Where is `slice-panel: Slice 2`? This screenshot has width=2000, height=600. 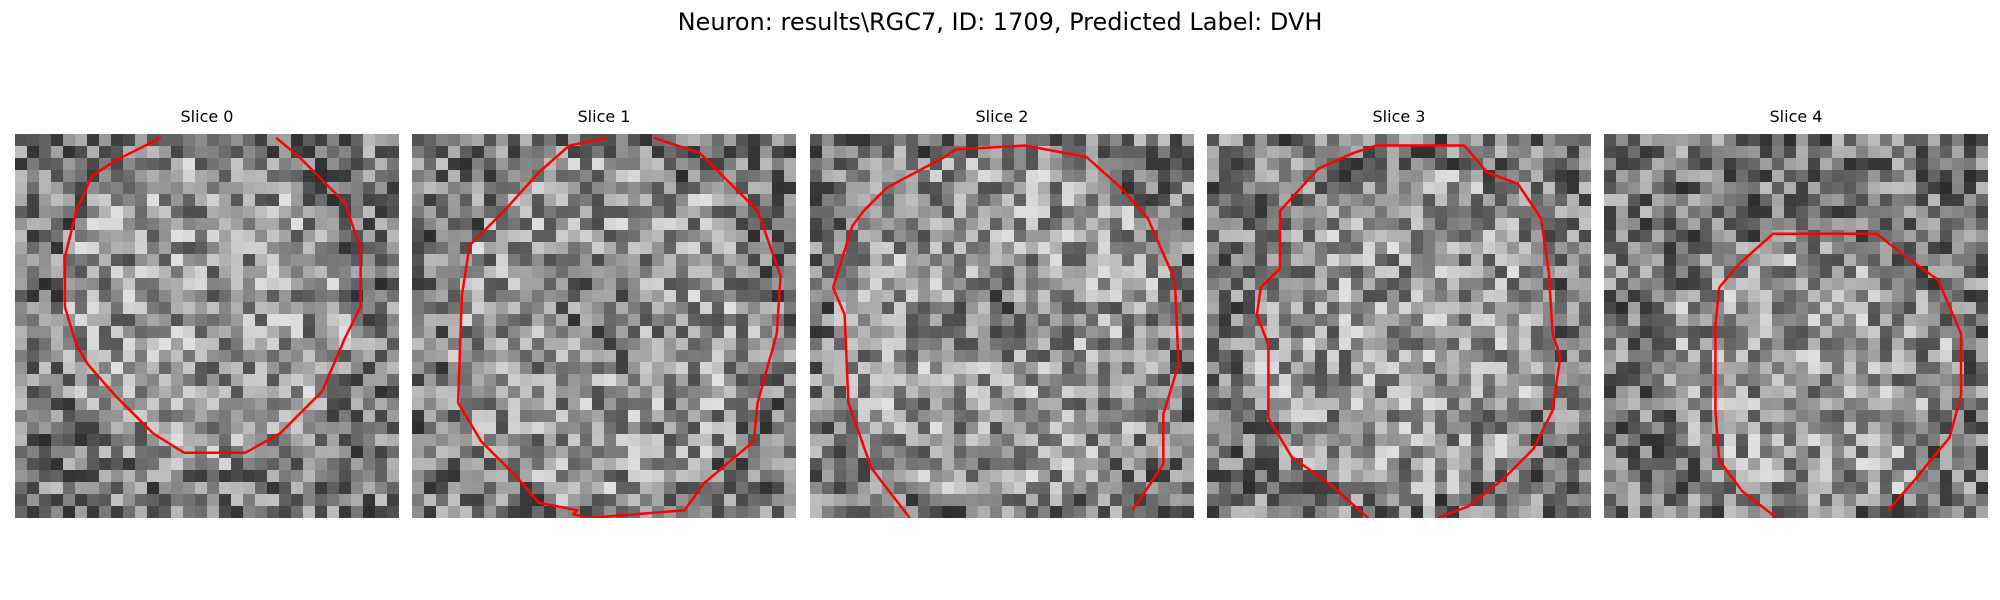
slice-panel: Slice 2 is located at coordinates (1002, 314).